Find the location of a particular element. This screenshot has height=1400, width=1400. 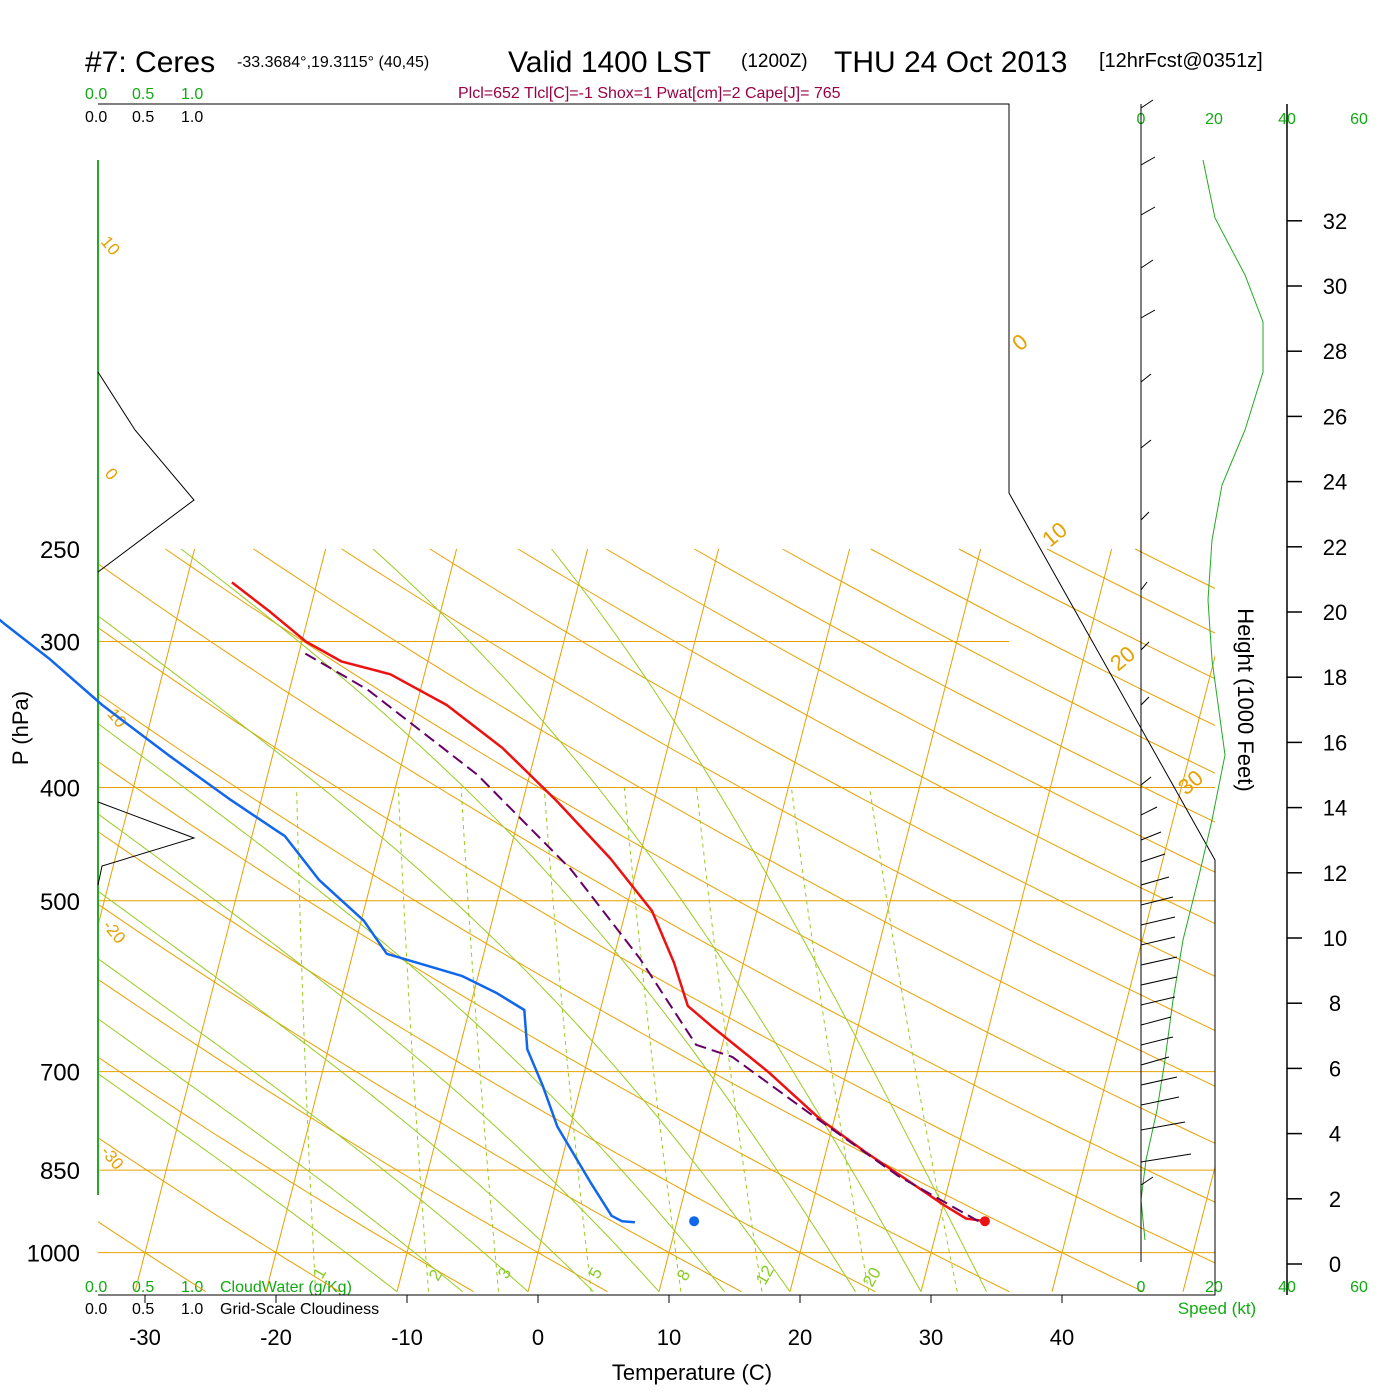

cloud-scale-top-black-2: 1.0 is located at coordinates (192, 117).